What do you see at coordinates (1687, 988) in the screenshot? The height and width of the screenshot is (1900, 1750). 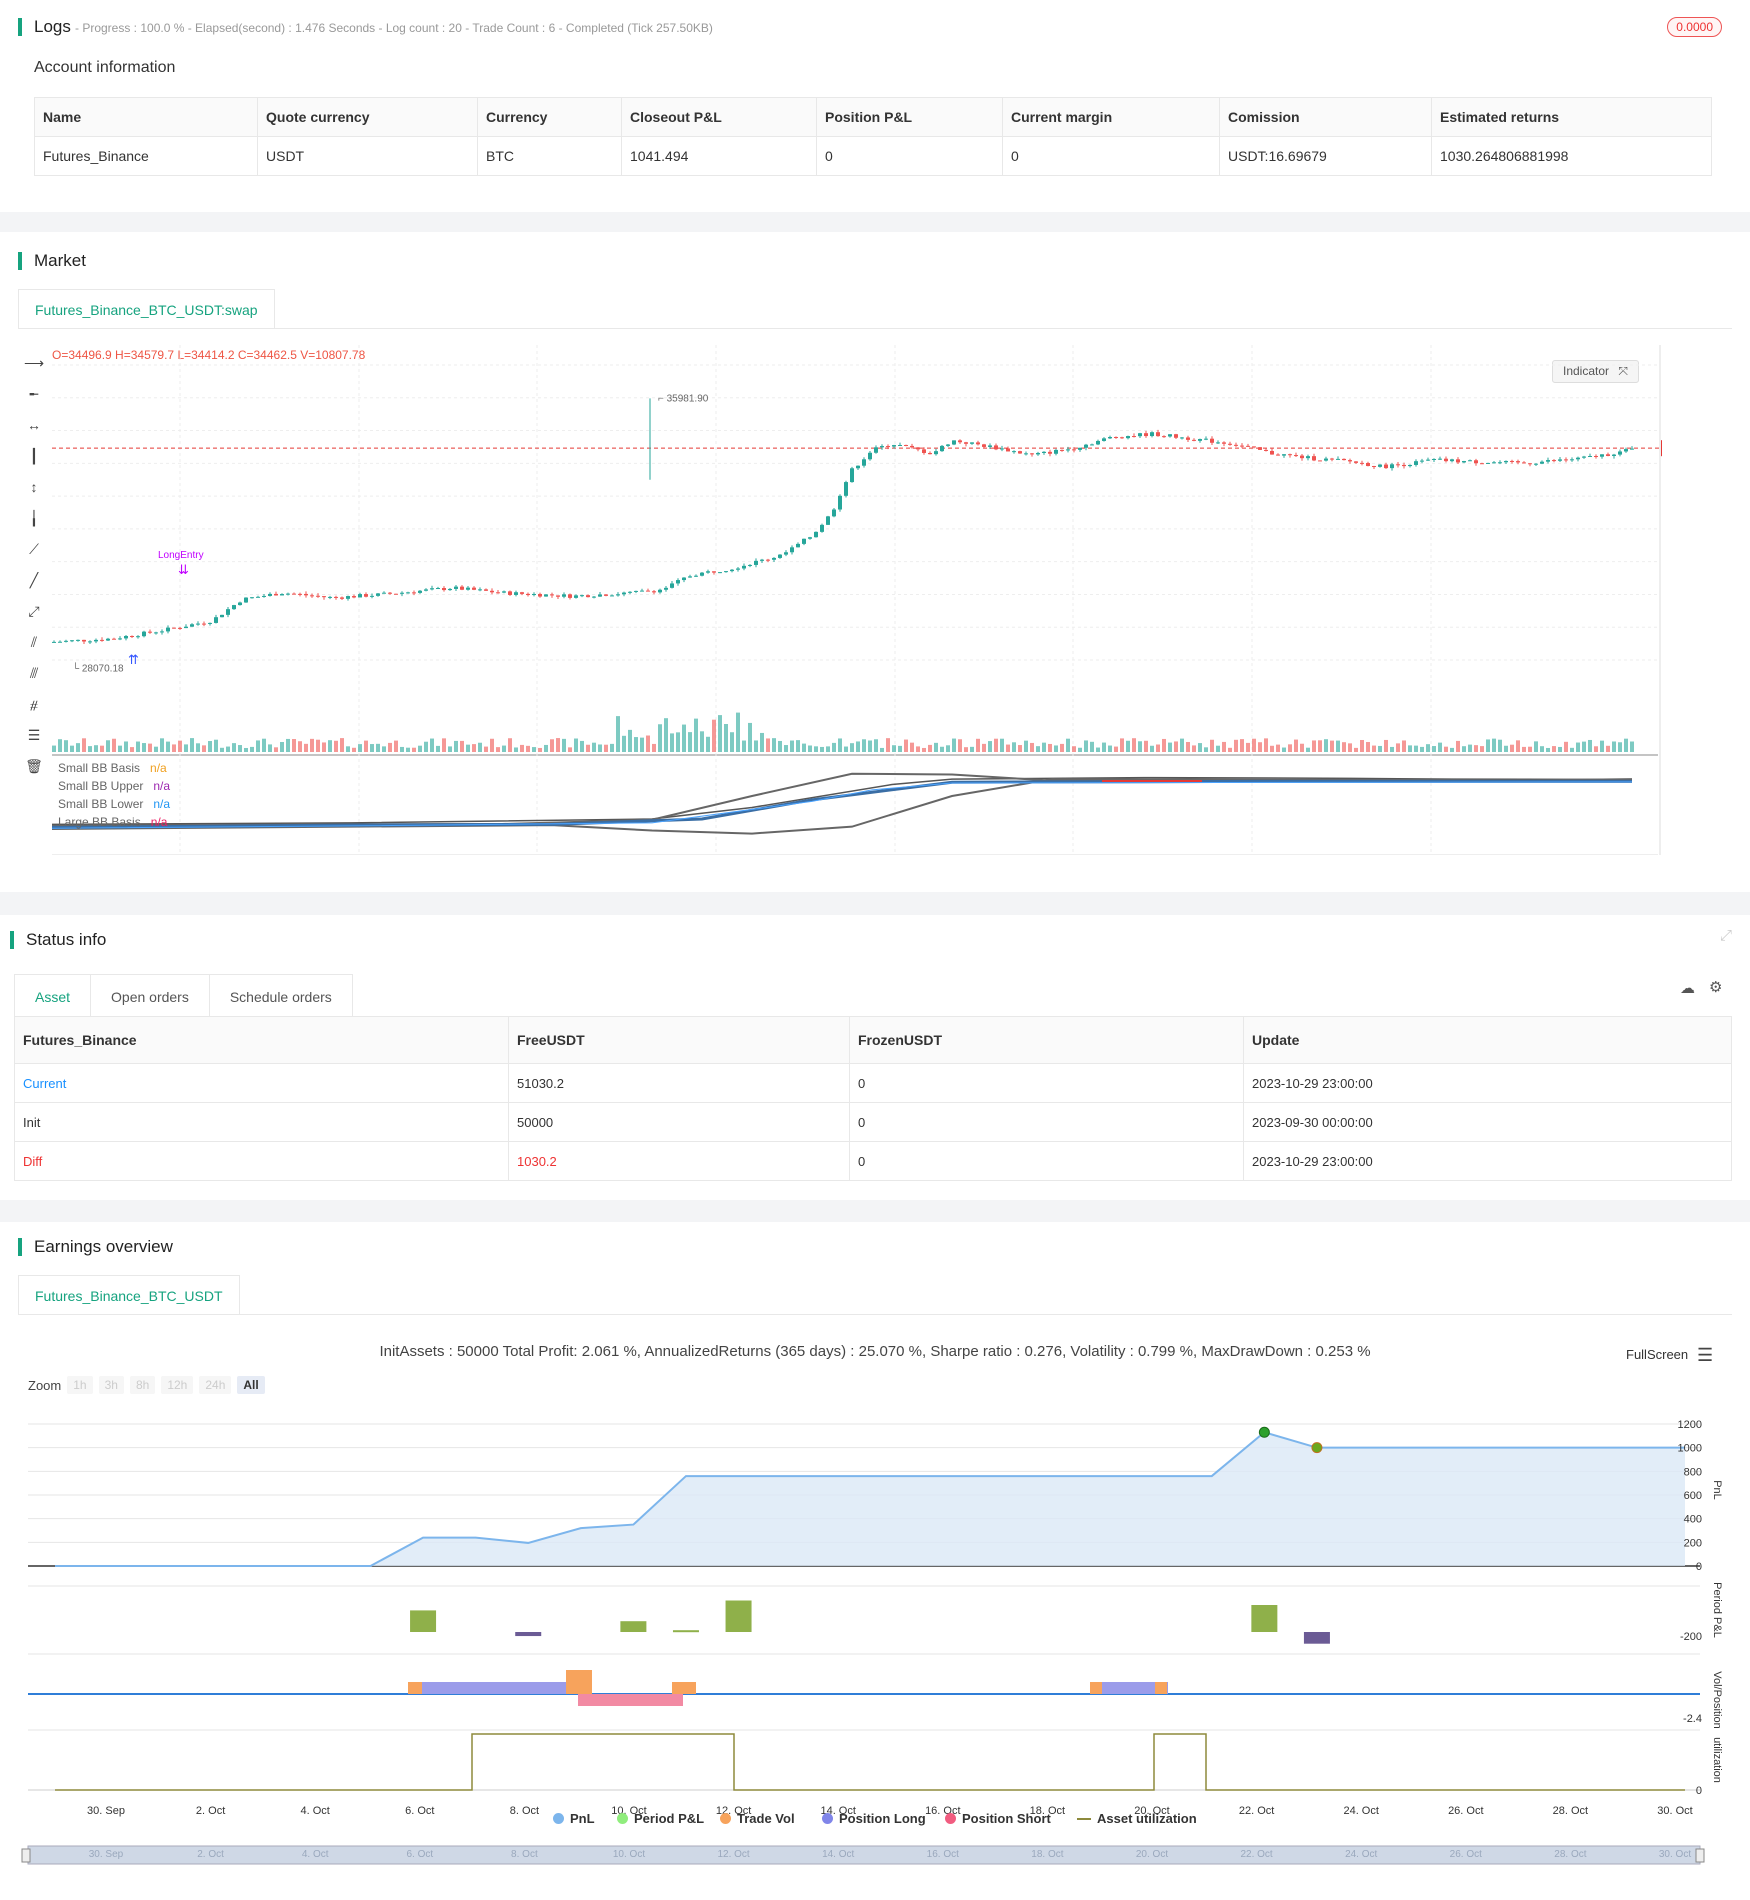 I see `cloud-download-icon: ☁` at bounding box center [1687, 988].